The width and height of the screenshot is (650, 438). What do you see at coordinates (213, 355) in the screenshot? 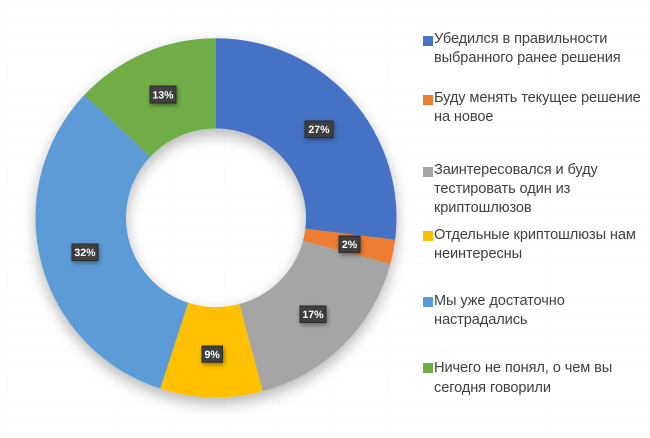
I see `svg-text: 9%` at bounding box center [213, 355].